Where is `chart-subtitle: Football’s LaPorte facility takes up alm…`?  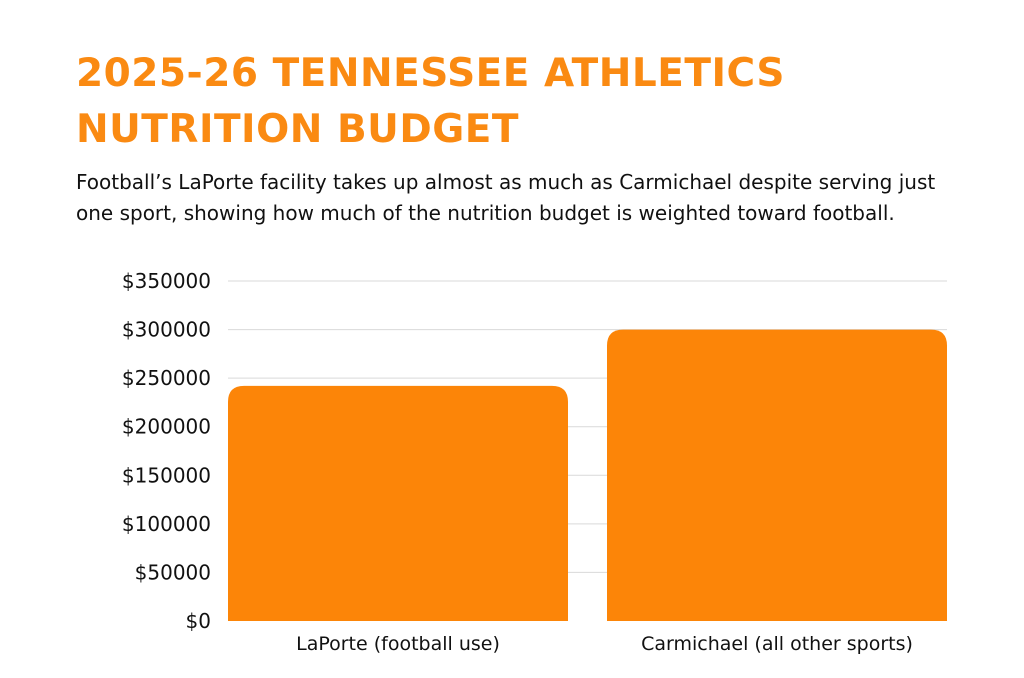
chart-subtitle: Football’s LaPorte facility takes up alm… is located at coordinates (506, 197).